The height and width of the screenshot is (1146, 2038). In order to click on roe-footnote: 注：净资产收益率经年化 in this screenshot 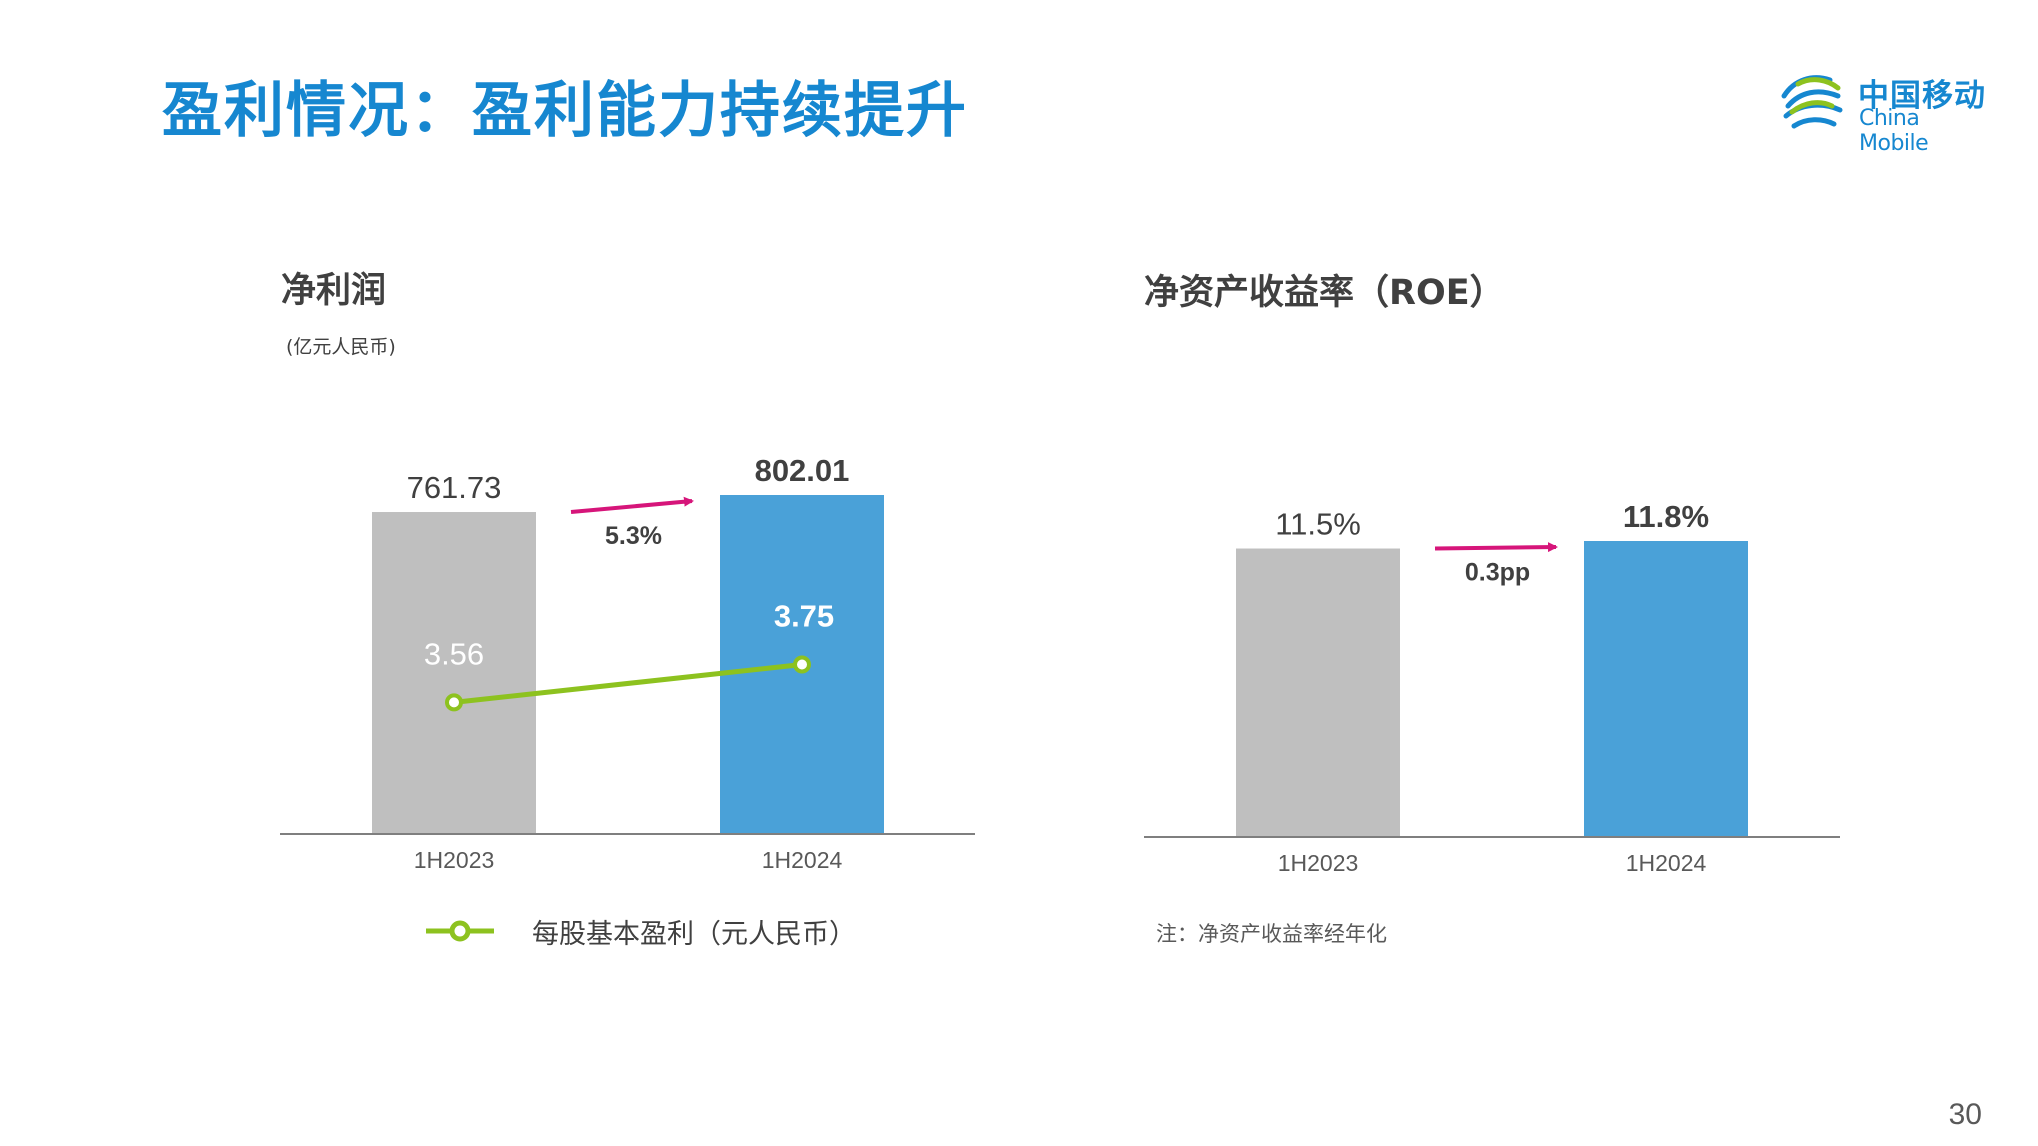, I will do `click(1271, 934)`.